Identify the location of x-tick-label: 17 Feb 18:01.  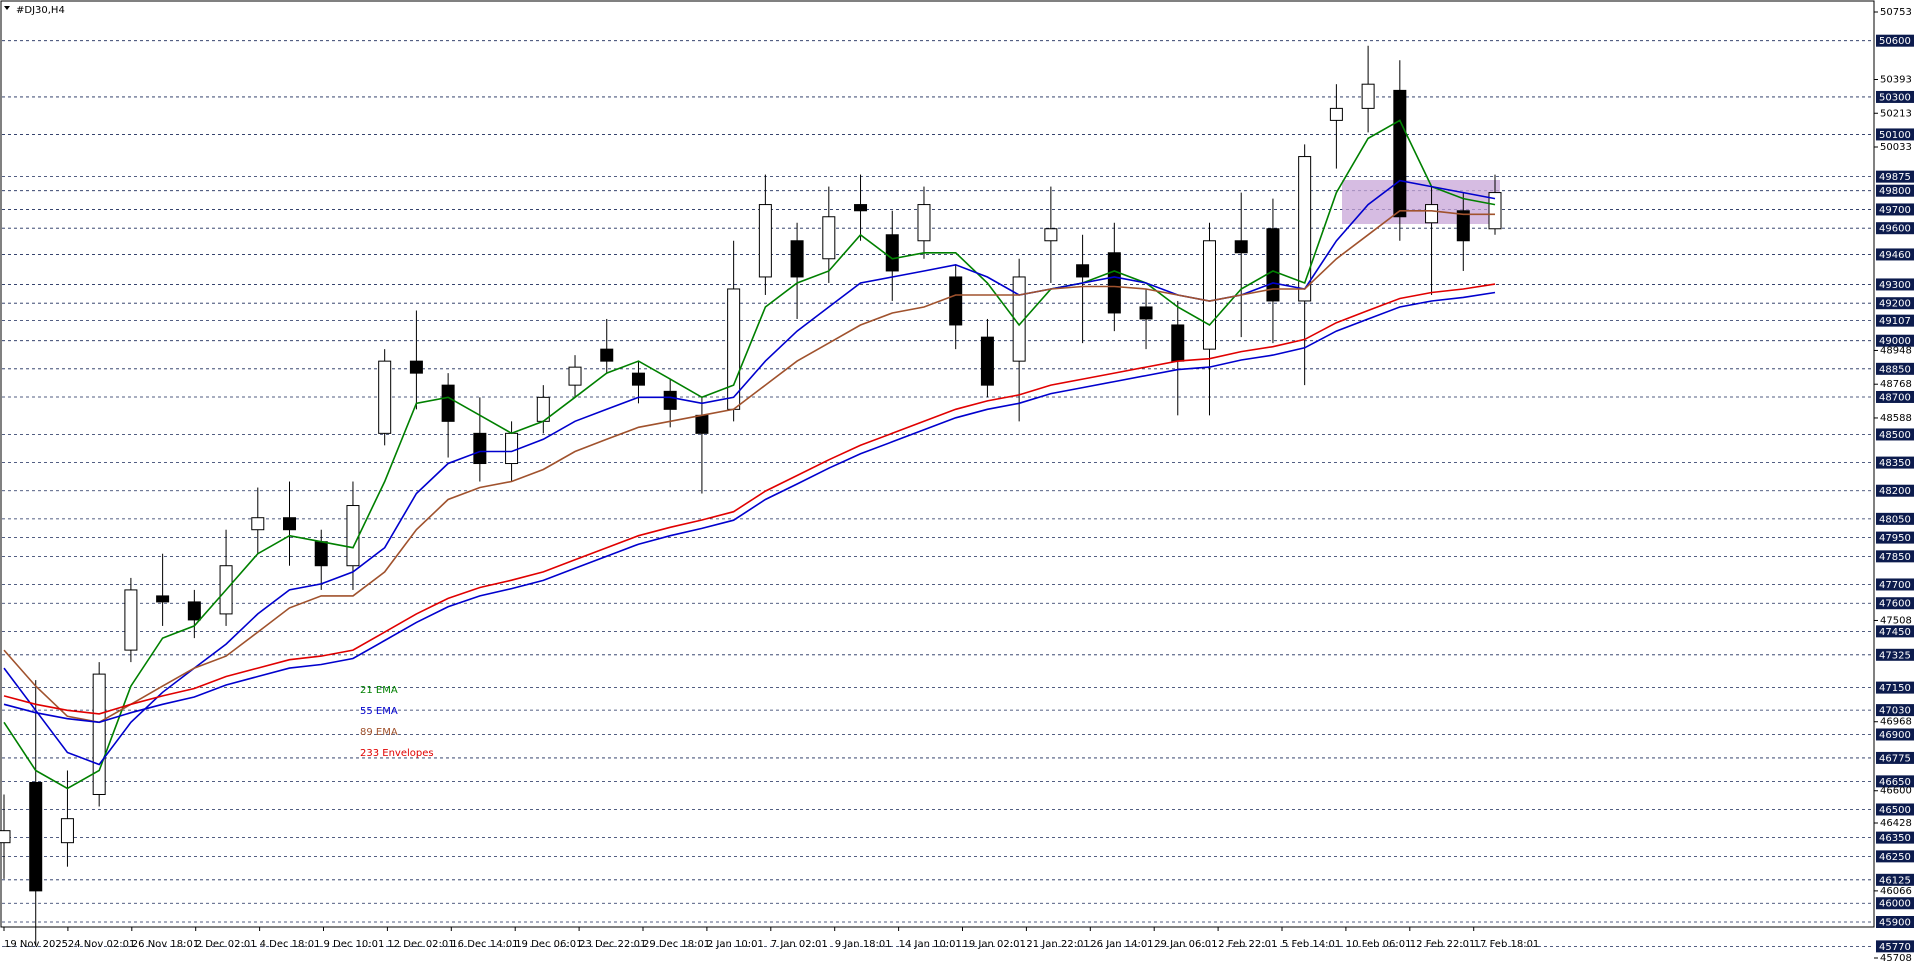
(1507, 944).